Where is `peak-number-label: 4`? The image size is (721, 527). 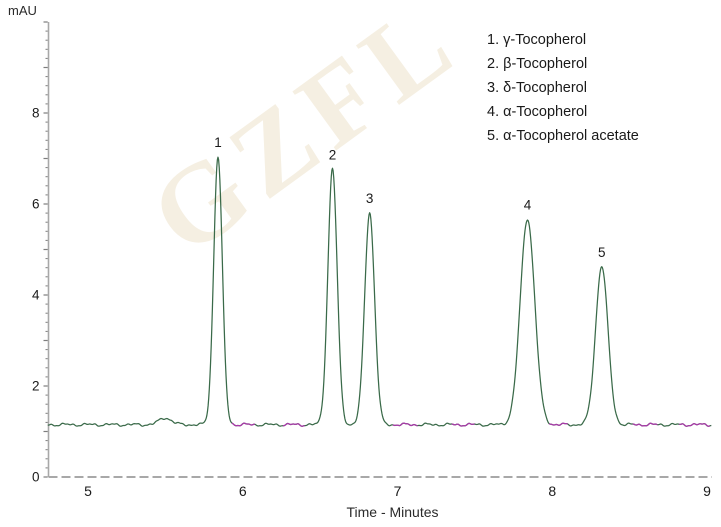 peak-number-label: 4 is located at coordinates (528, 205).